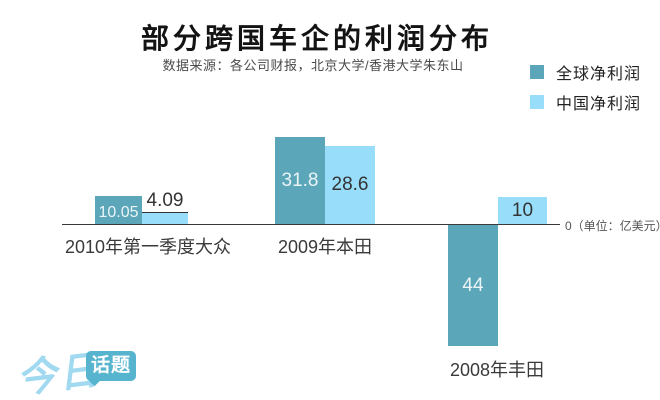 The height and width of the screenshot is (400, 660). I want to click on legend-swatch-global-icon, so click(537, 72).